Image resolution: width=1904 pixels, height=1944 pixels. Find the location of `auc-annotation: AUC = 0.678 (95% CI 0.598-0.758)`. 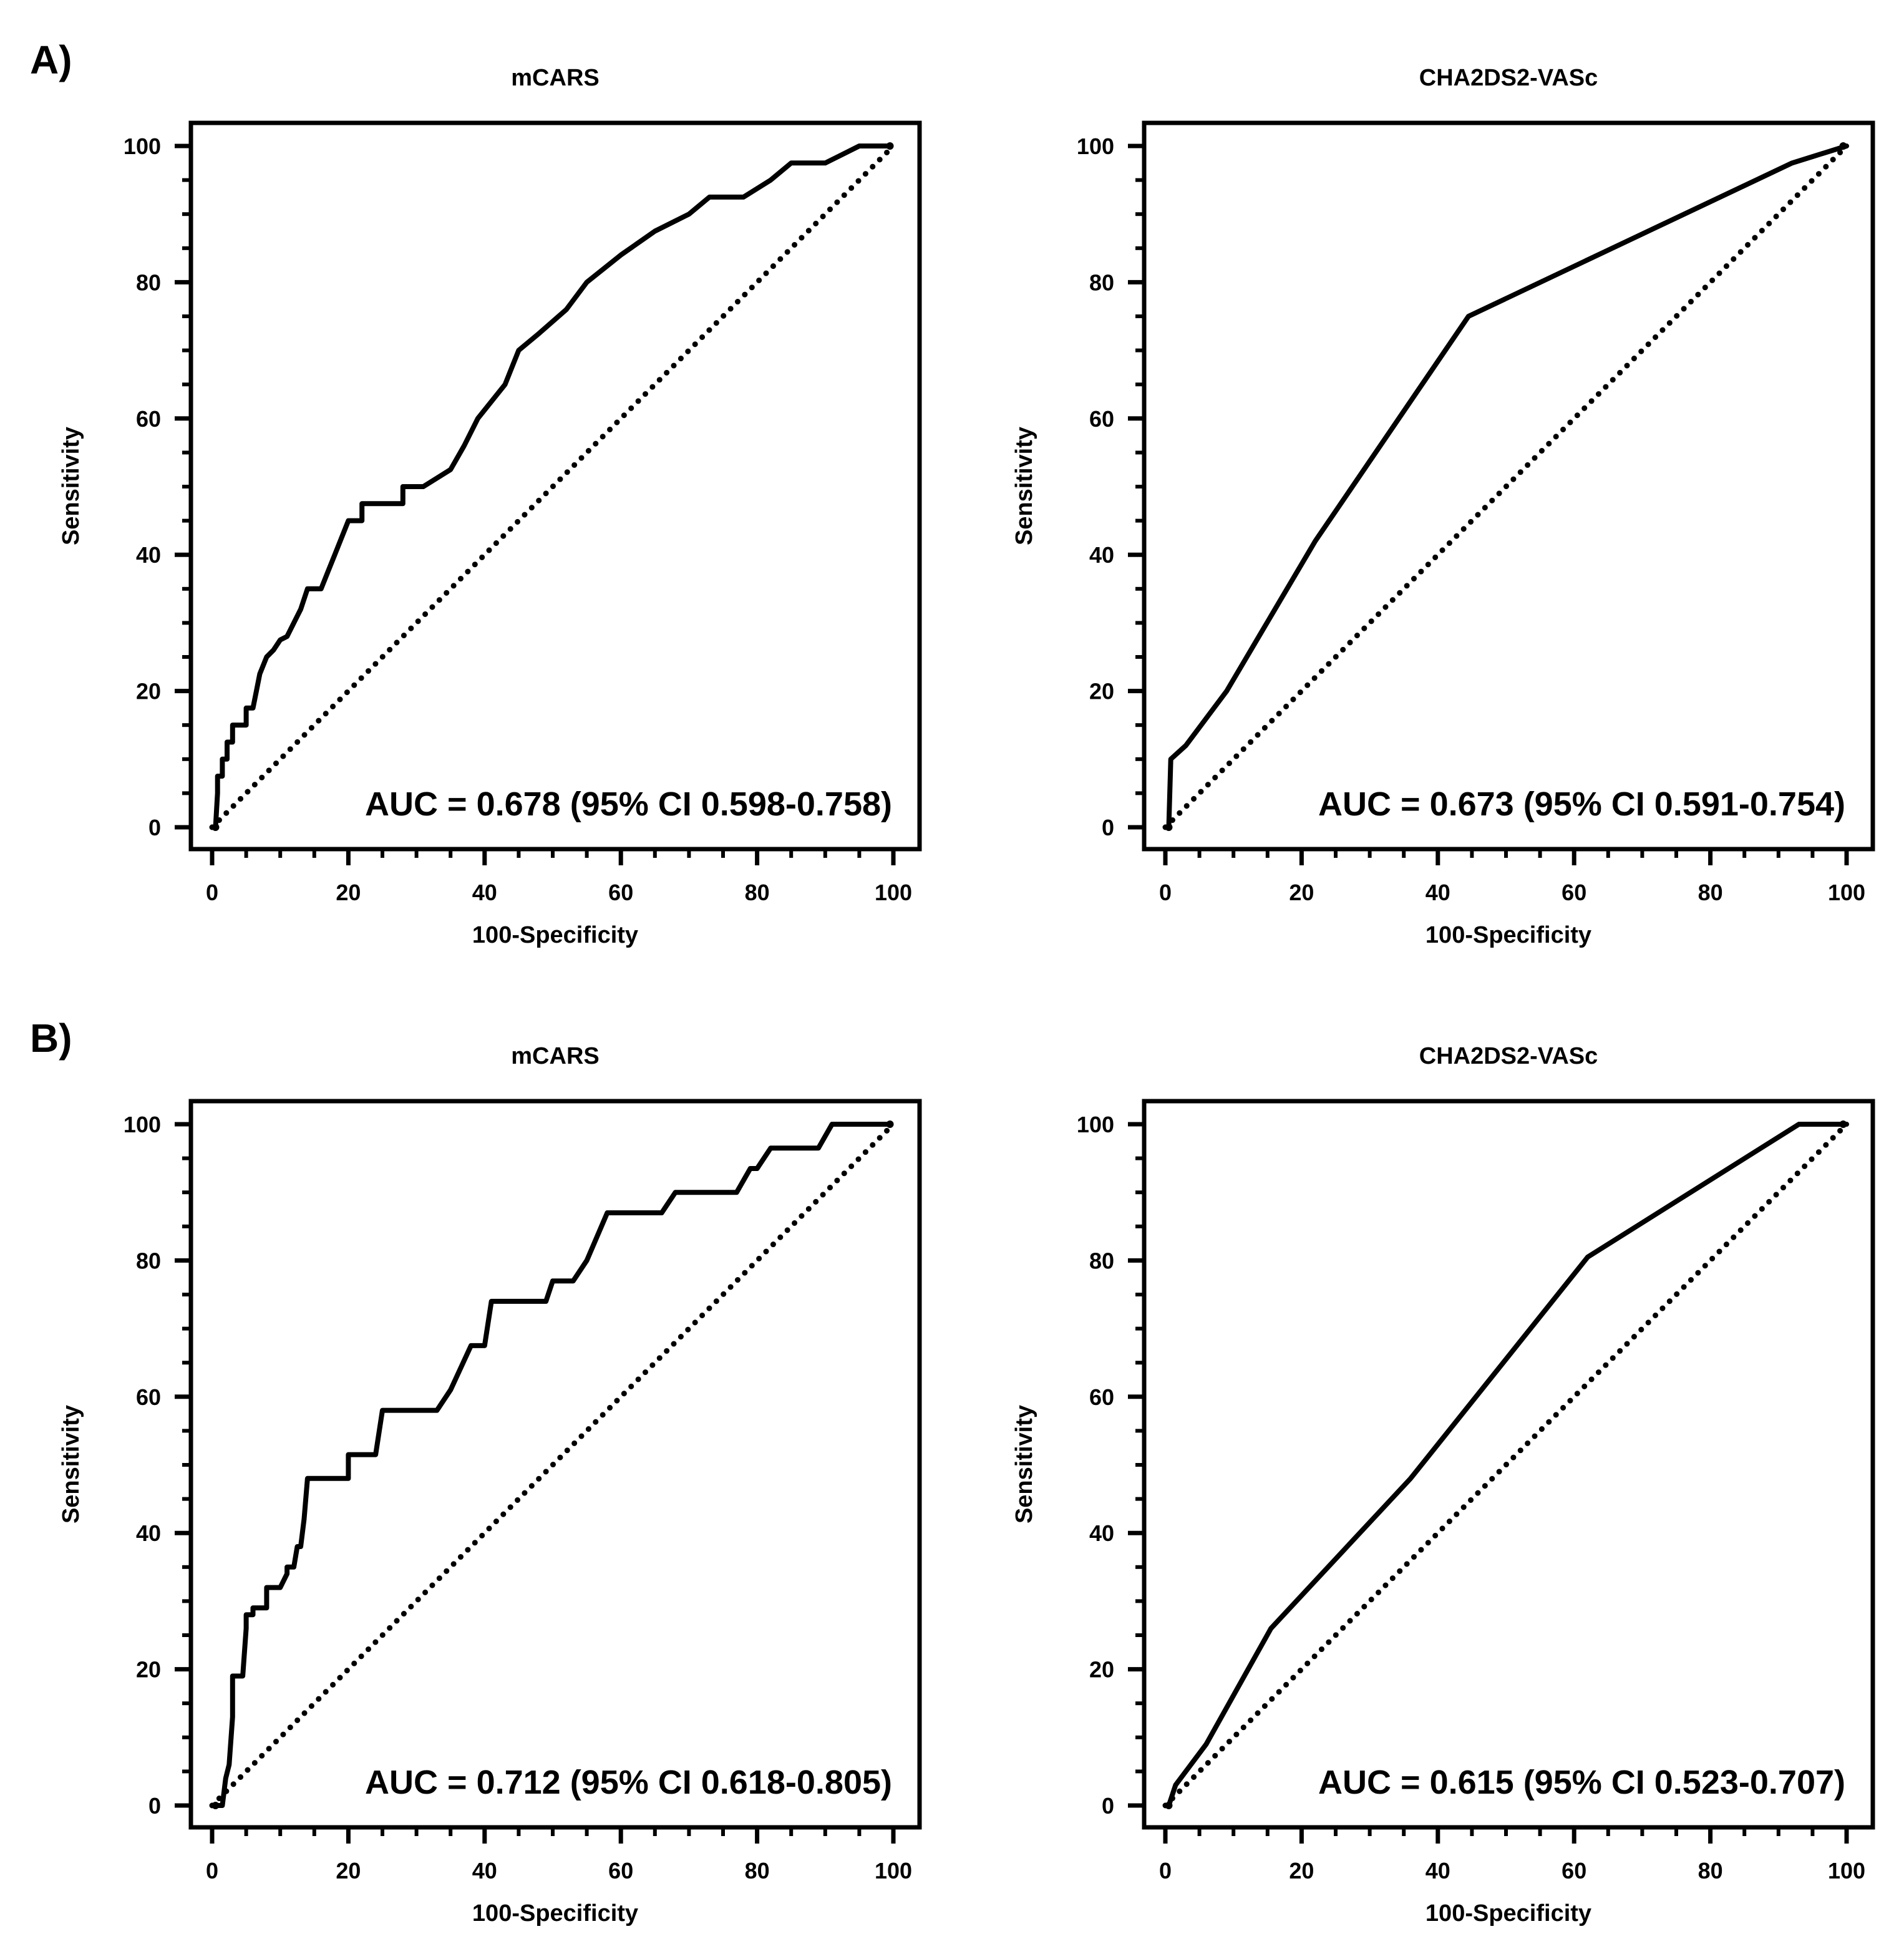

auc-annotation: AUC = 0.678 (95% CI 0.598-0.758) is located at coordinates (629, 804).